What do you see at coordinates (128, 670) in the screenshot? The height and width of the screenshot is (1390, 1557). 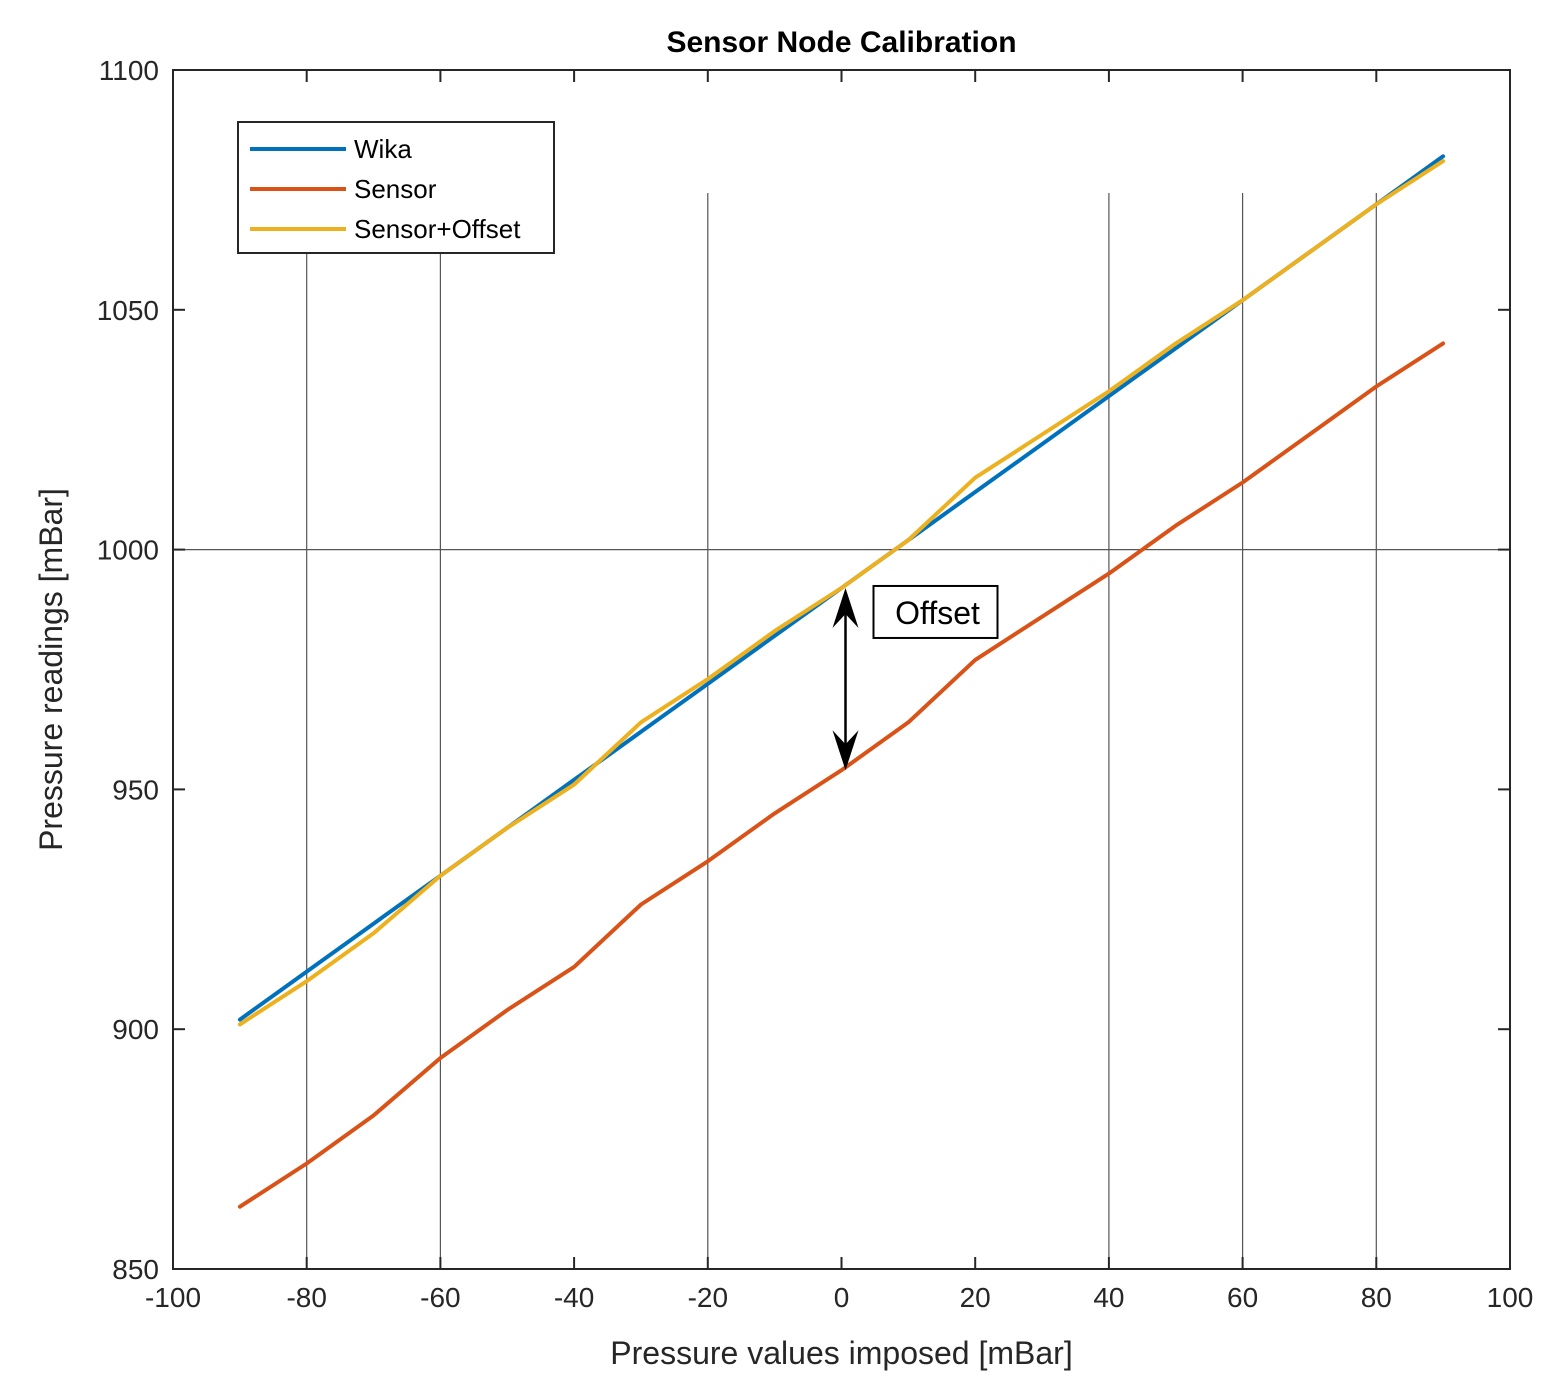 I see `y-tick-labels: 850 900 950 1000 1050 1100` at bounding box center [128, 670].